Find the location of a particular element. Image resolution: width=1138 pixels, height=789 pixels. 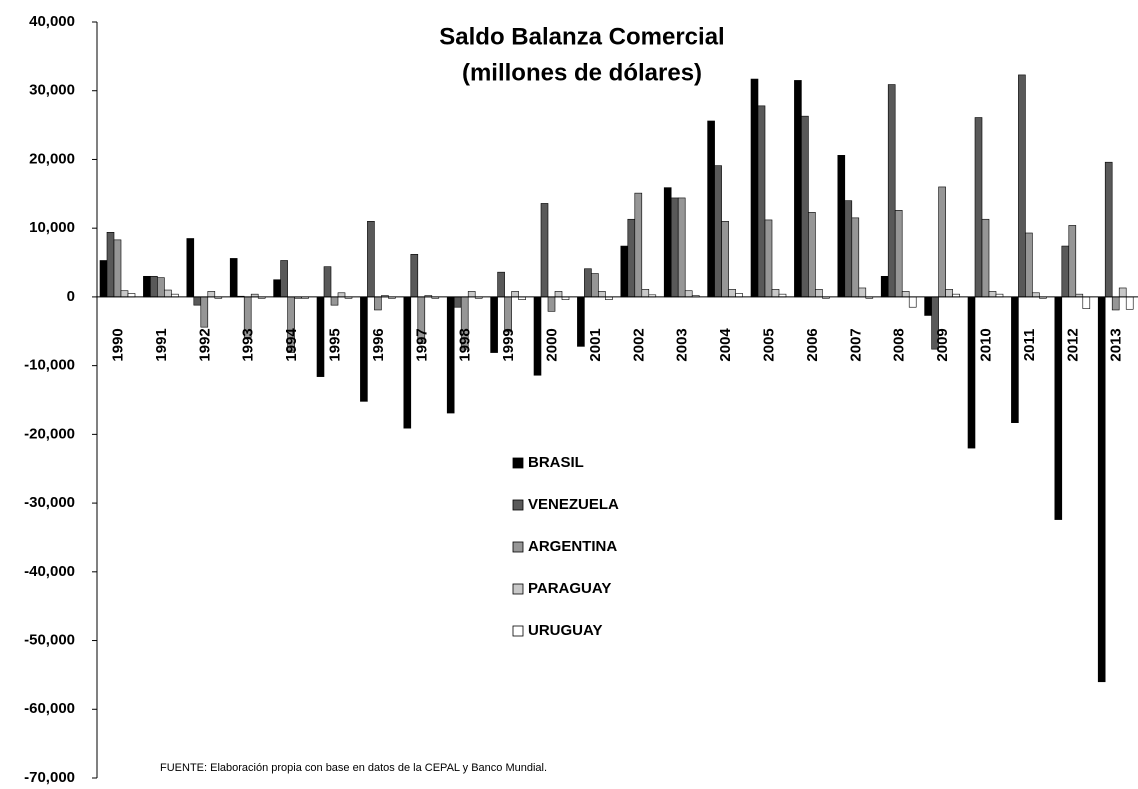

x-tick-label: 1997 is located at coordinates (421, 344).